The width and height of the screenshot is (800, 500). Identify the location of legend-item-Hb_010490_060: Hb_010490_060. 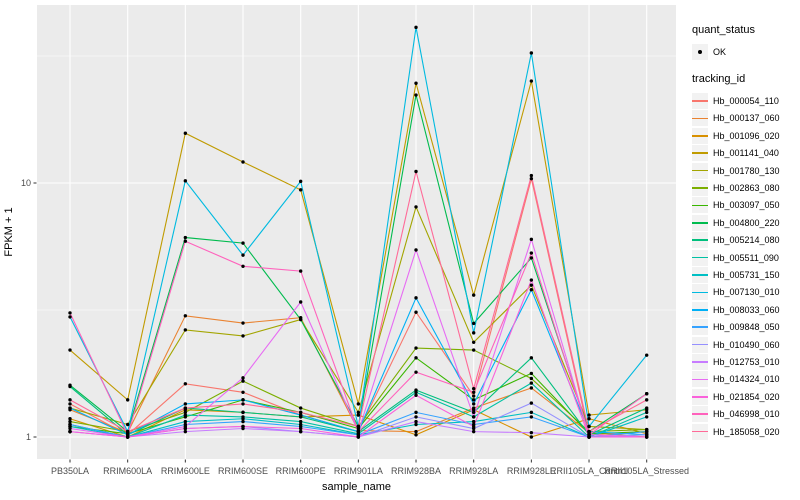
(746, 344).